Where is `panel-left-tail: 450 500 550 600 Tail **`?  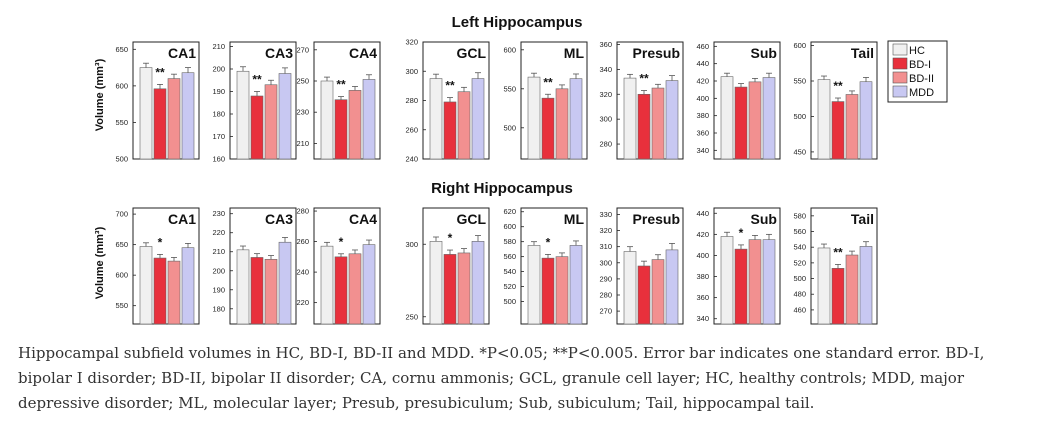 panel-left-tail: 450 500 550 600 Tail ** is located at coordinates (835, 100).